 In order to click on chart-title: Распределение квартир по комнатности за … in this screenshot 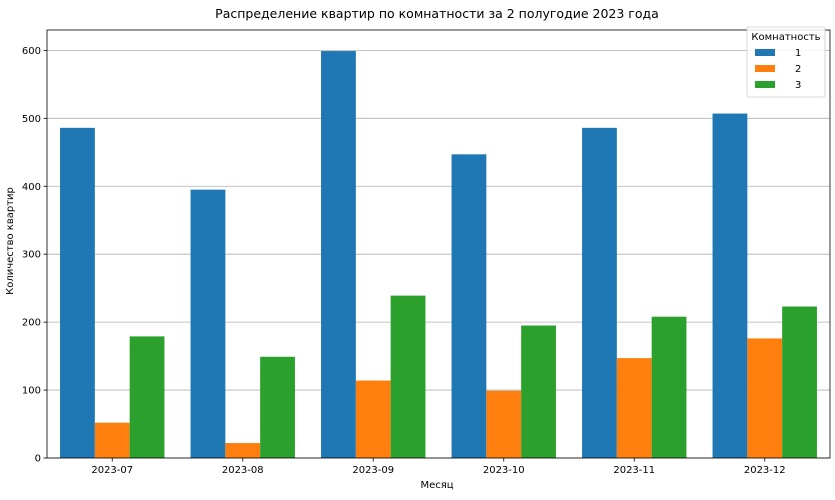, I will do `click(437, 13)`.